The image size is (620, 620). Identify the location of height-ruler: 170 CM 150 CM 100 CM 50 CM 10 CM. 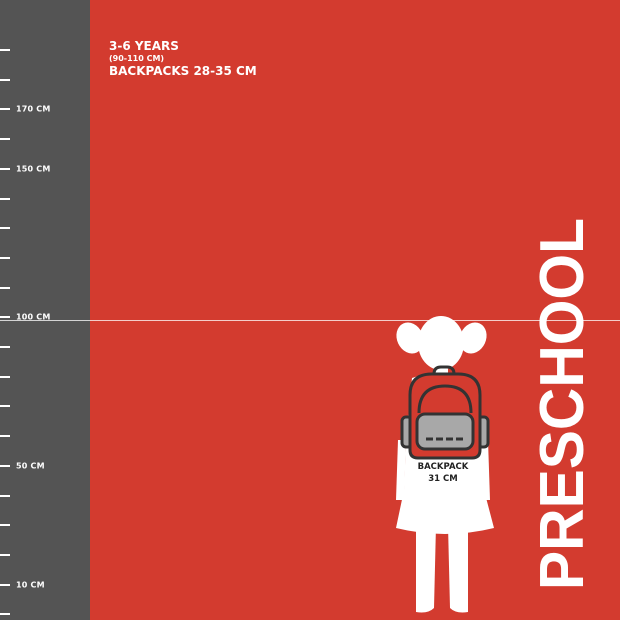
(45, 310).